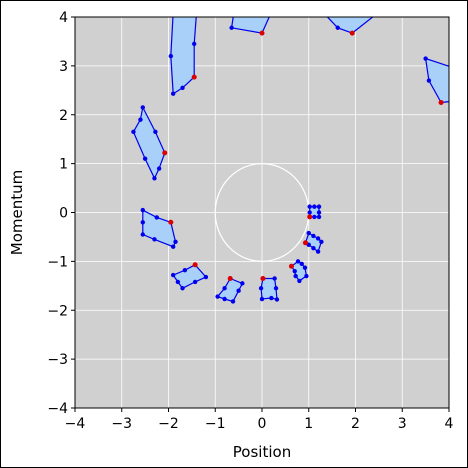  Describe the element at coordinates (57, 262) in the screenshot. I see `y-tick-label: −1` at that location.